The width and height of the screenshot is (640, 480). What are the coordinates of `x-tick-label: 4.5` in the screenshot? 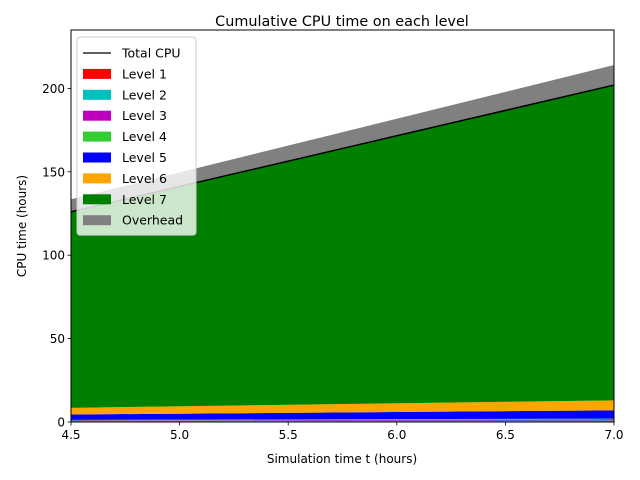 It's located at (70, 435).